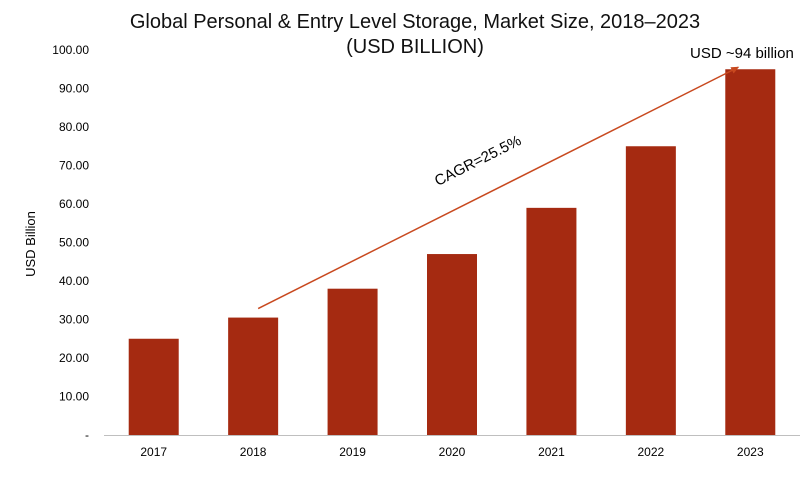 This screenshot has height=477, width=800. What do you see at coordinates (750, 252) in the screenshot?
I see `bar-2023` at bounding box center [750, 252].